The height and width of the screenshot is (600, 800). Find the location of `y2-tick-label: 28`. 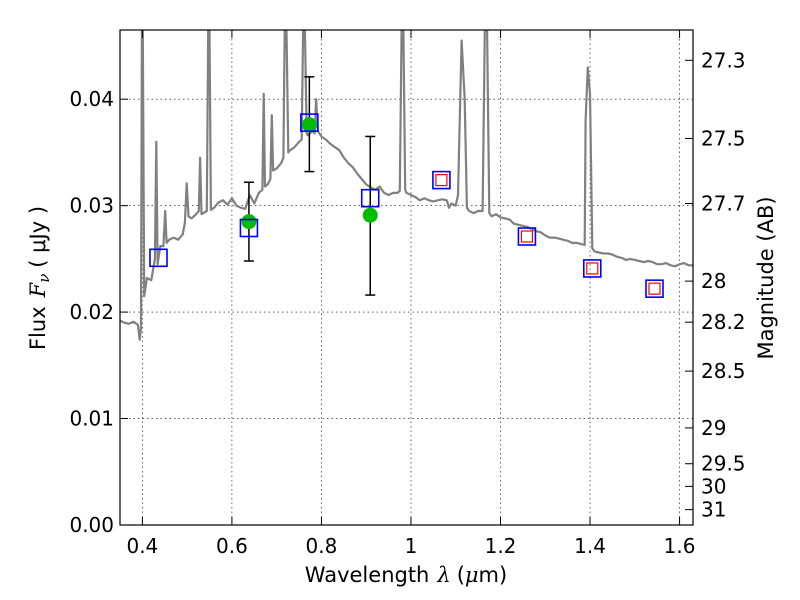

y2-tick-label: 28 is located at coordinates (713, 281).